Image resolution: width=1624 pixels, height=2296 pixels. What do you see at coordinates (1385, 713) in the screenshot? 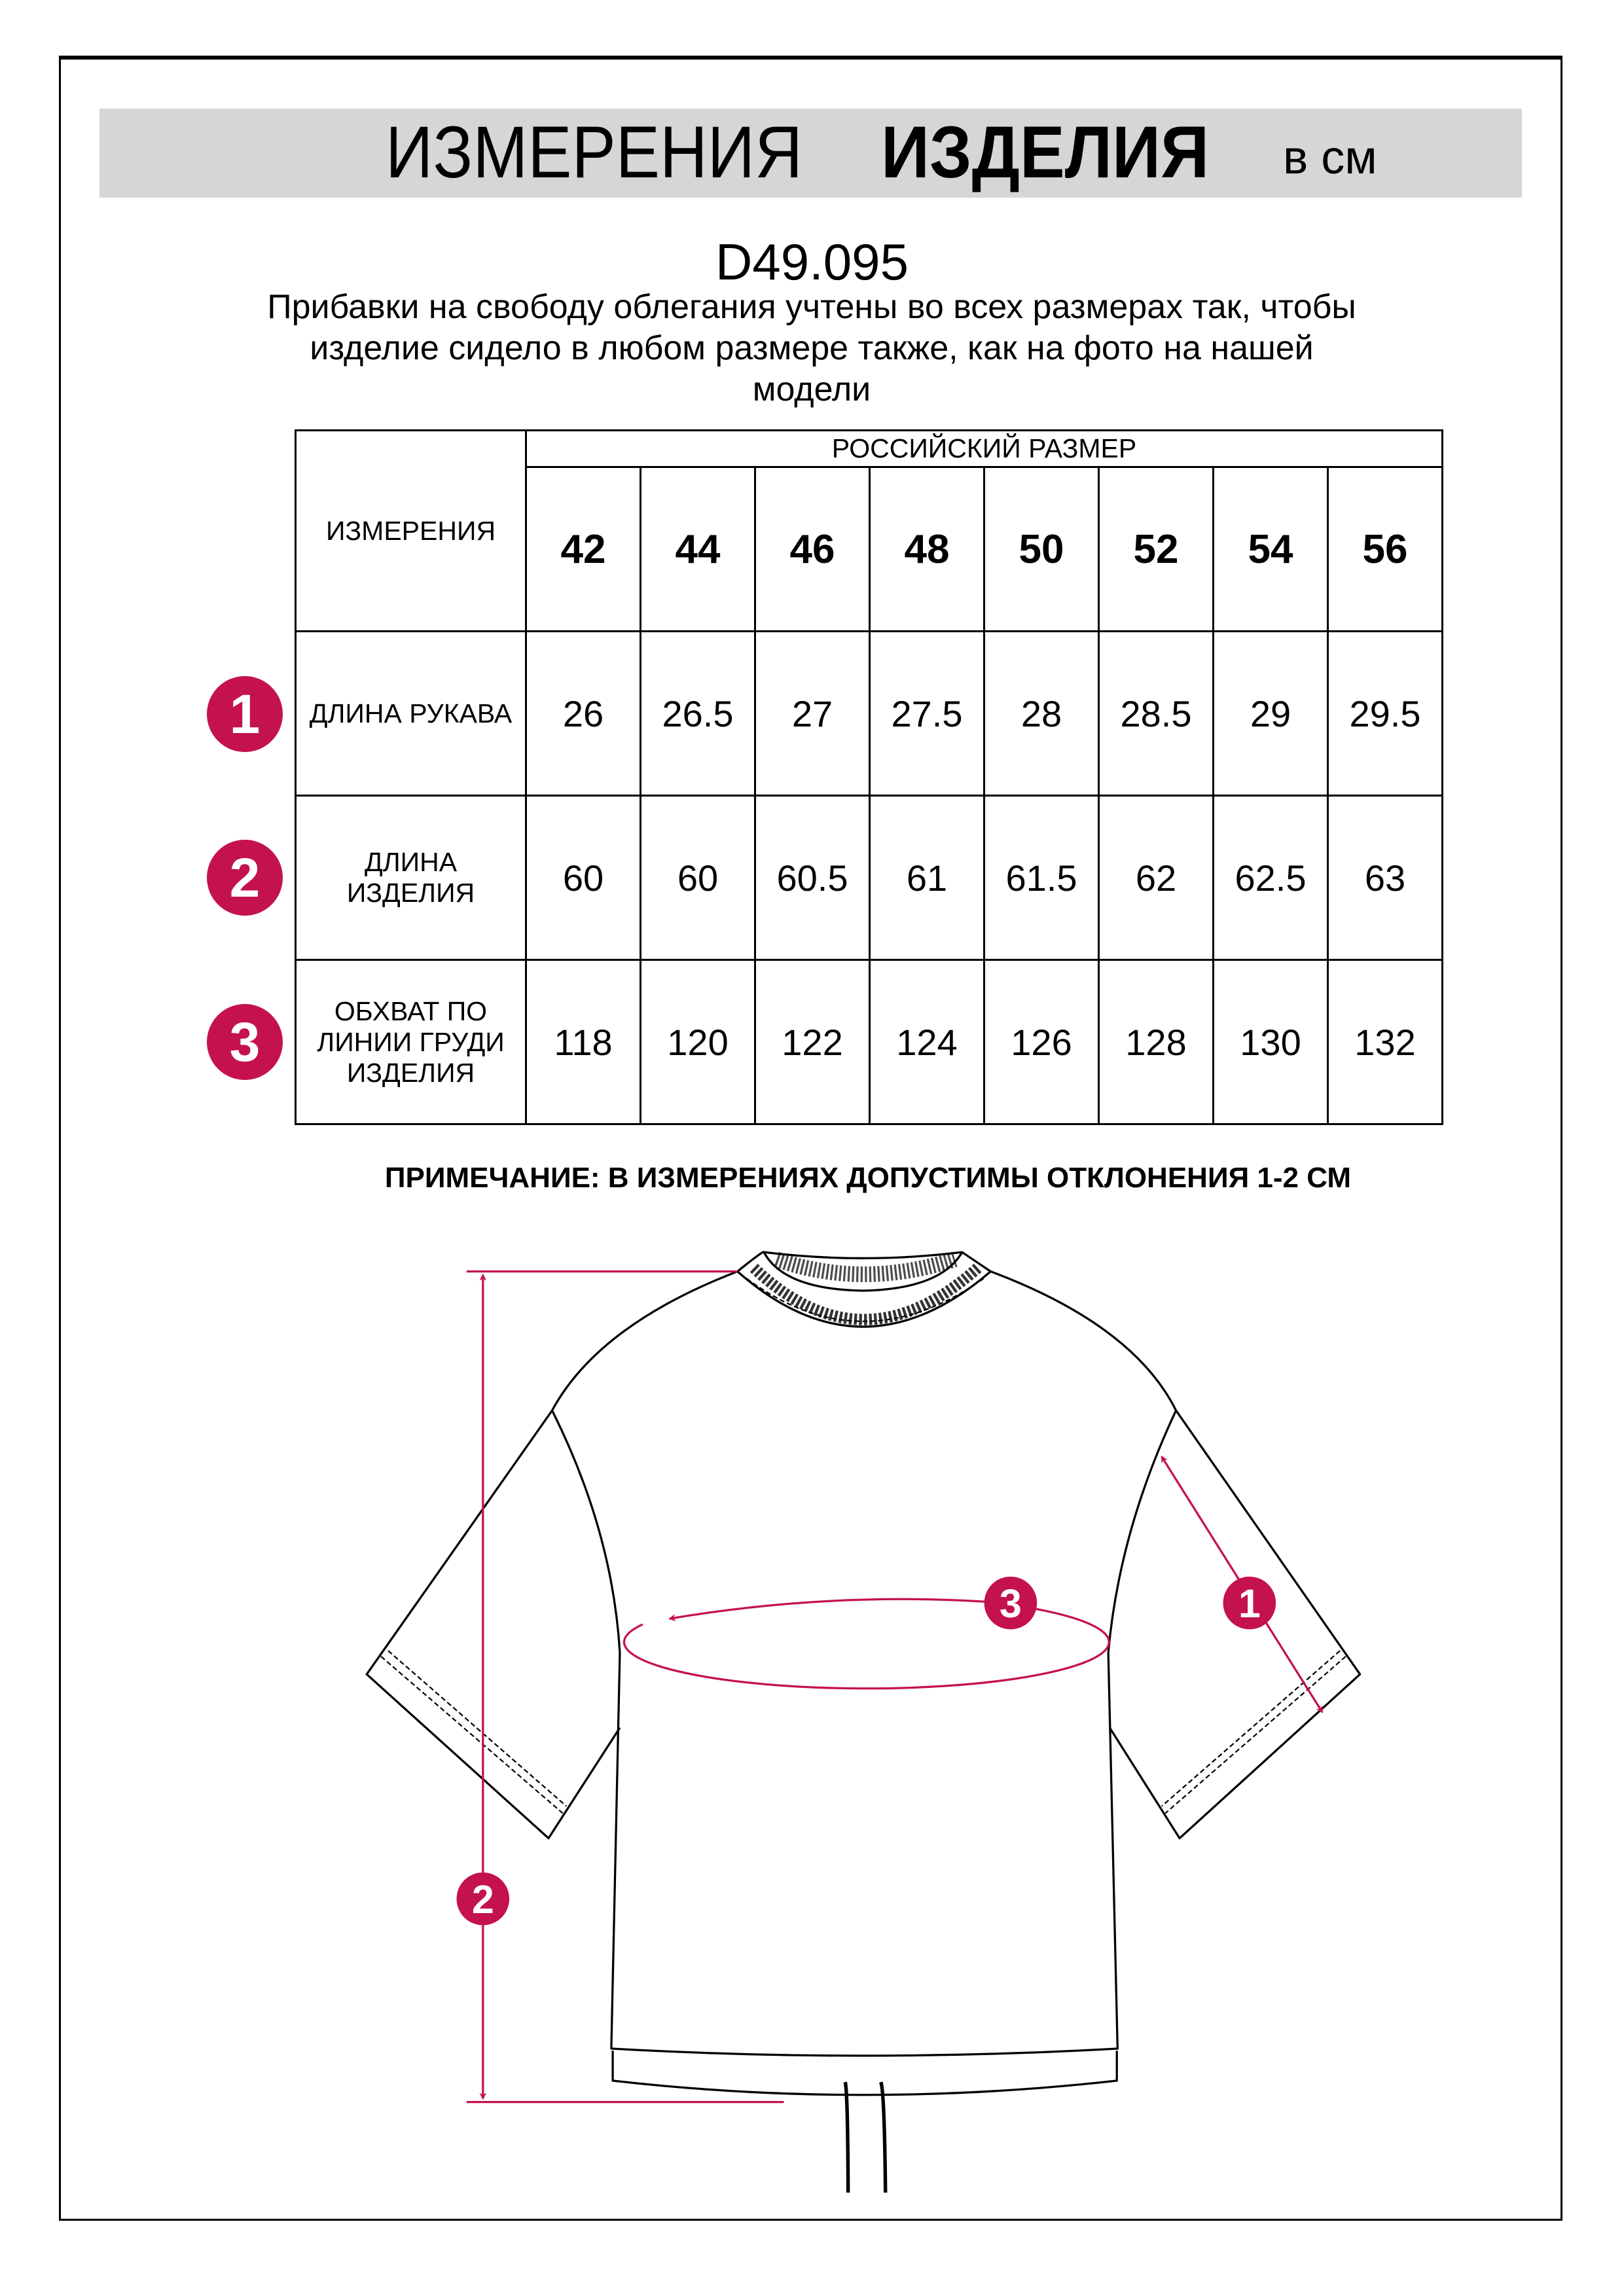
I see `cell: 29.5` at bounding box center [1385, 713].